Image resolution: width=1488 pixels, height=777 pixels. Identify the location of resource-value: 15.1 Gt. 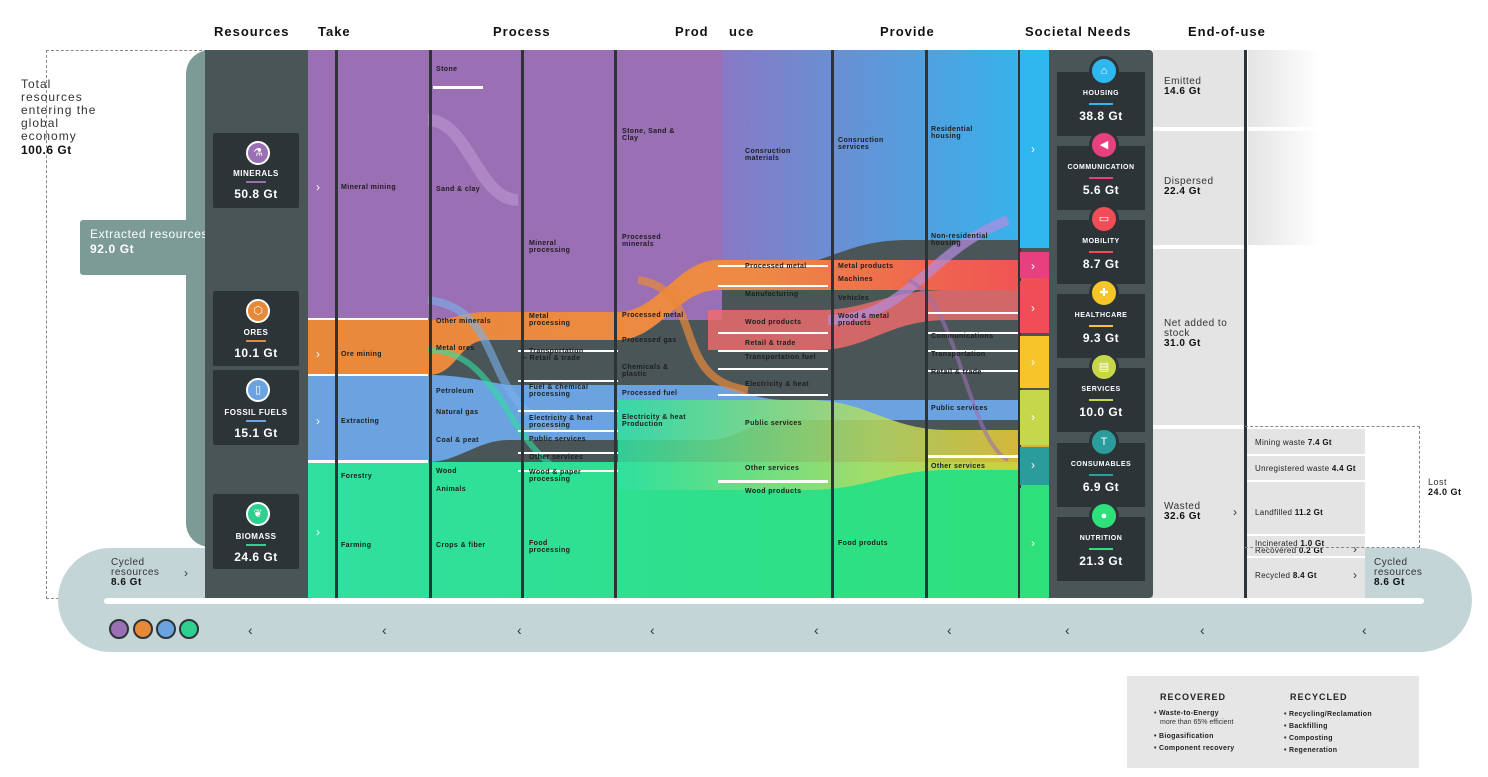
(256, 433).